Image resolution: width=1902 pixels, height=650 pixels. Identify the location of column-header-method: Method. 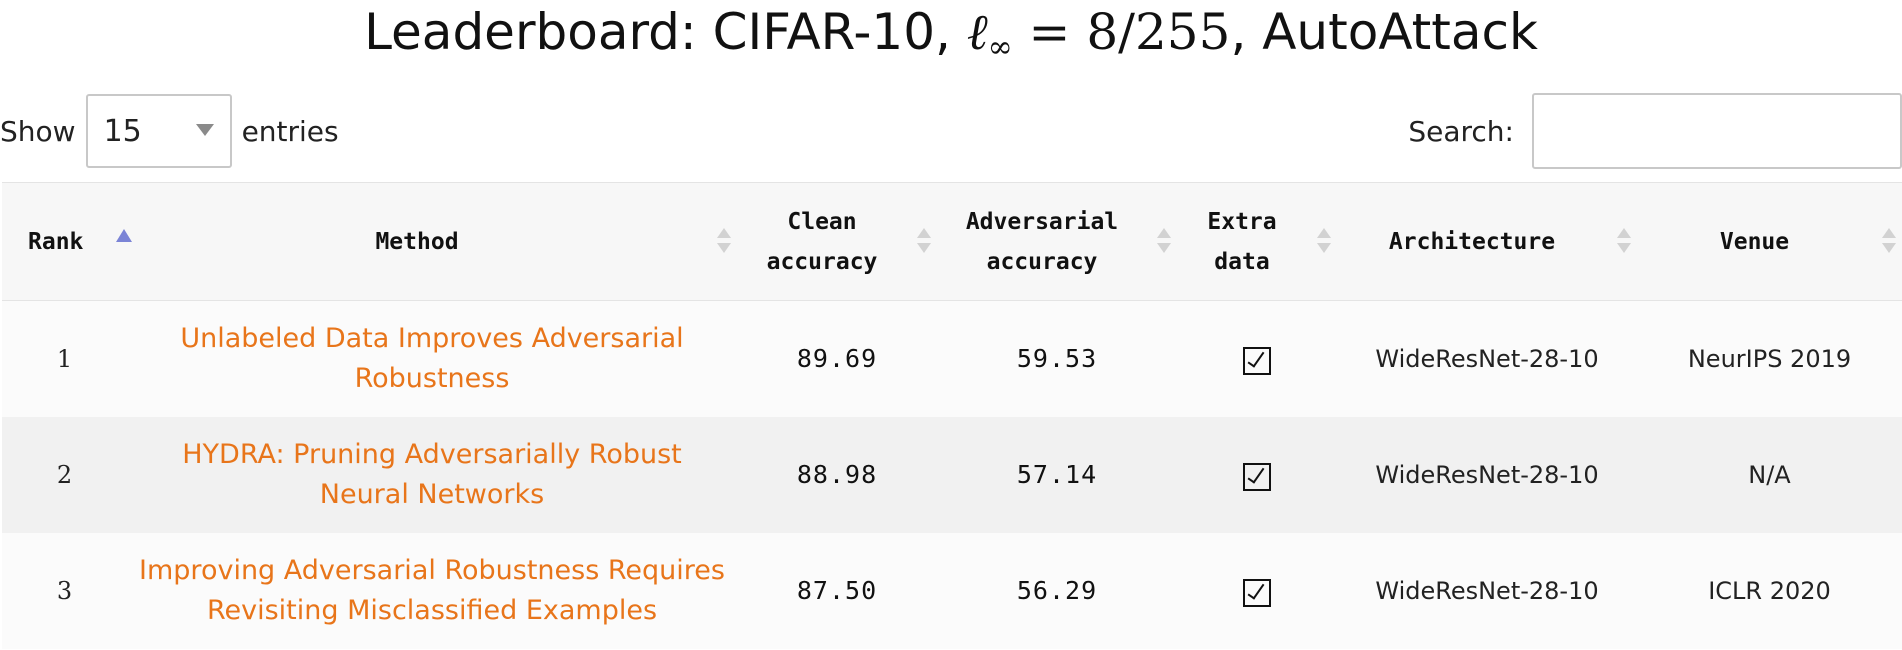
(432, 242).